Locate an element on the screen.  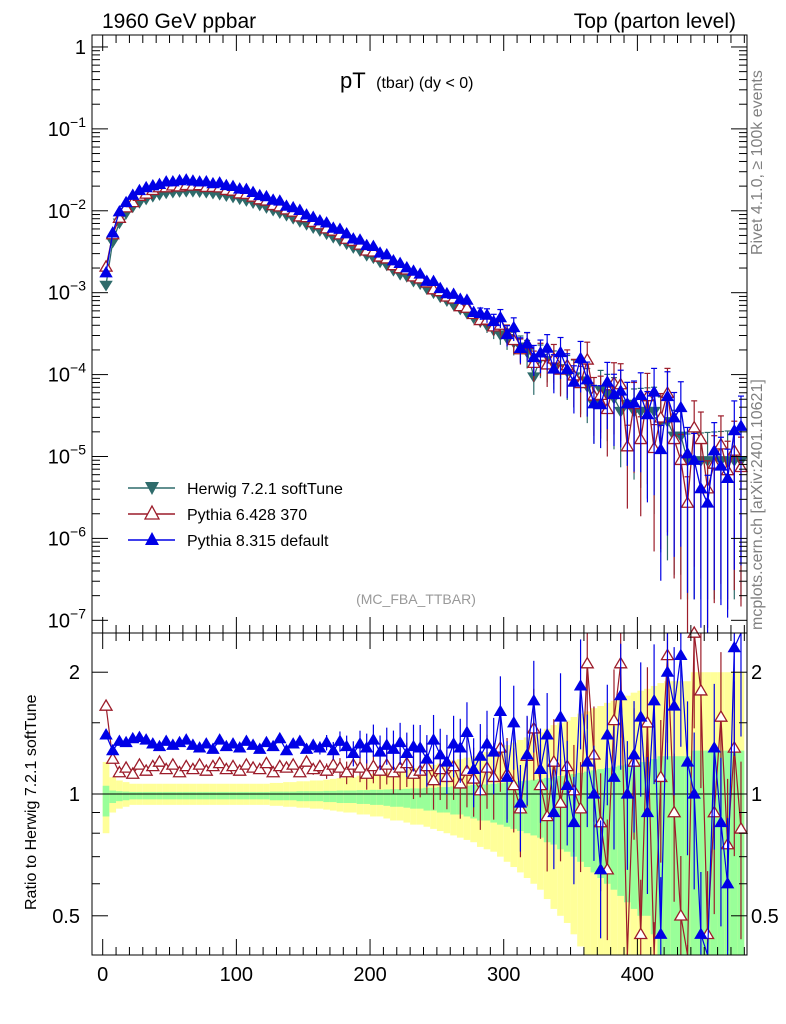
y-tick-label: 10⁻⁵ is located at coordinates (67, 455).